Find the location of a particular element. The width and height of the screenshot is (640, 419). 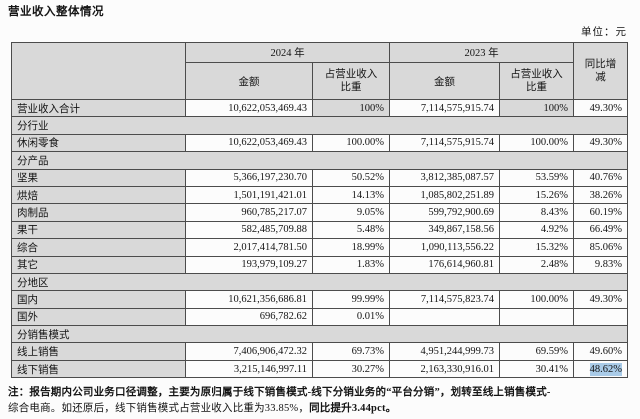

amount-2023-cell: 2,163,330,916.01 is located at coordinates (444, 369).